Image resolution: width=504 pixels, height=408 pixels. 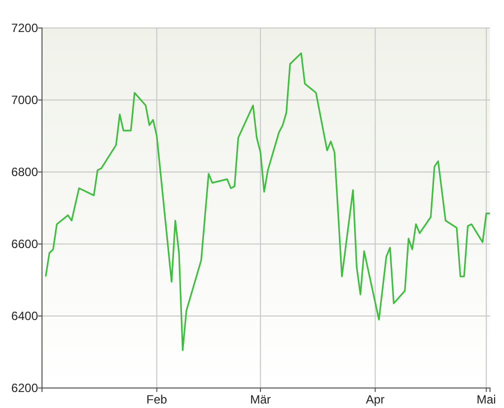 I want to click on x-tick-label: Apr, so click(x=375, y=399).